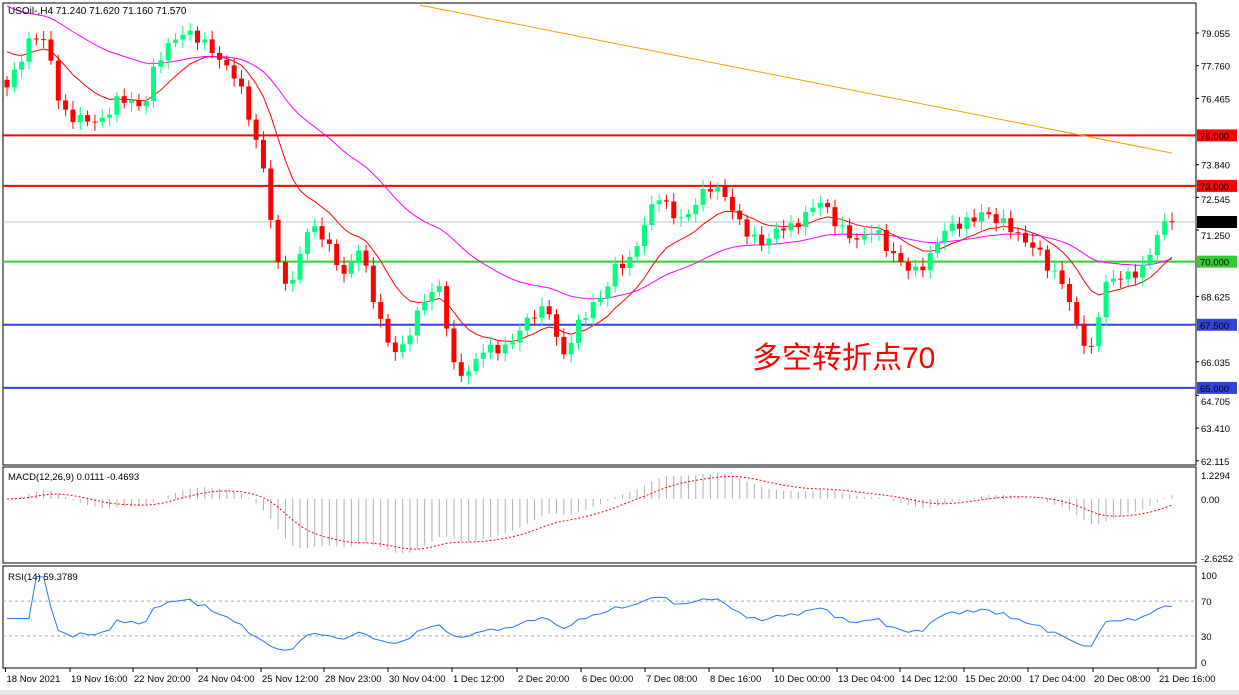  Describe the element at coordinates (1215, 476) in the screenshot. I see `macd-tick-label: 1.2294` at that location.